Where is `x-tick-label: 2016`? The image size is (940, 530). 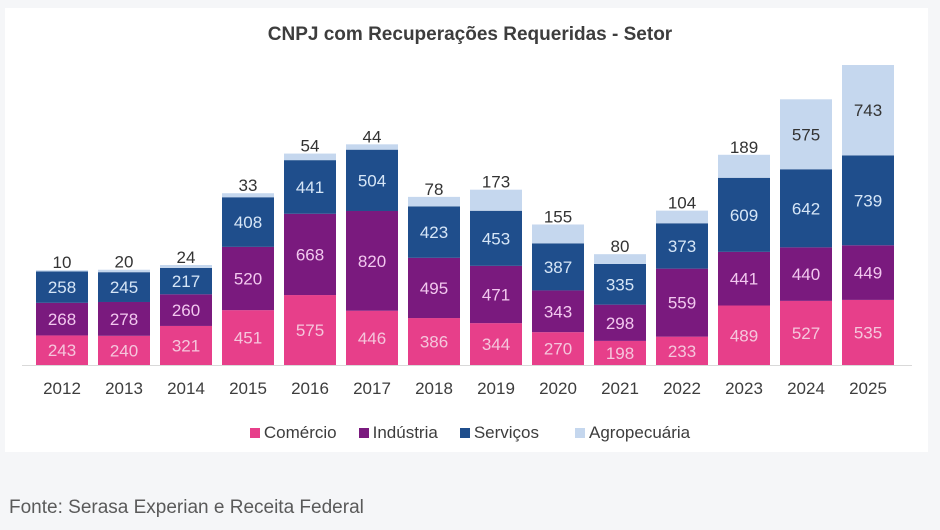 x-tick-label: 2016 is located at coordinates (310, 388).